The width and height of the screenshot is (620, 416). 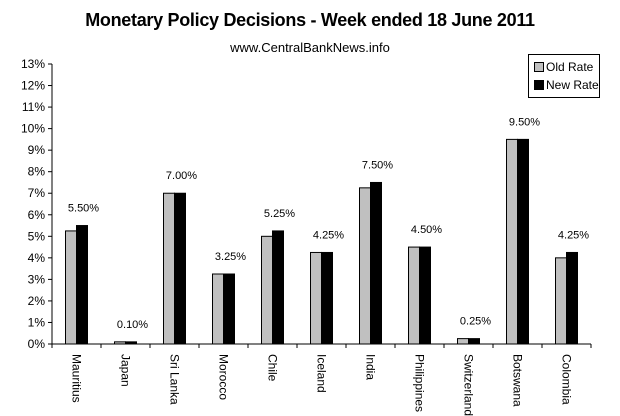 What do you see at coordinates (37, 301) in the screenshot?
I see `y-tick-label: 2%` at bounding box center [37, 301].